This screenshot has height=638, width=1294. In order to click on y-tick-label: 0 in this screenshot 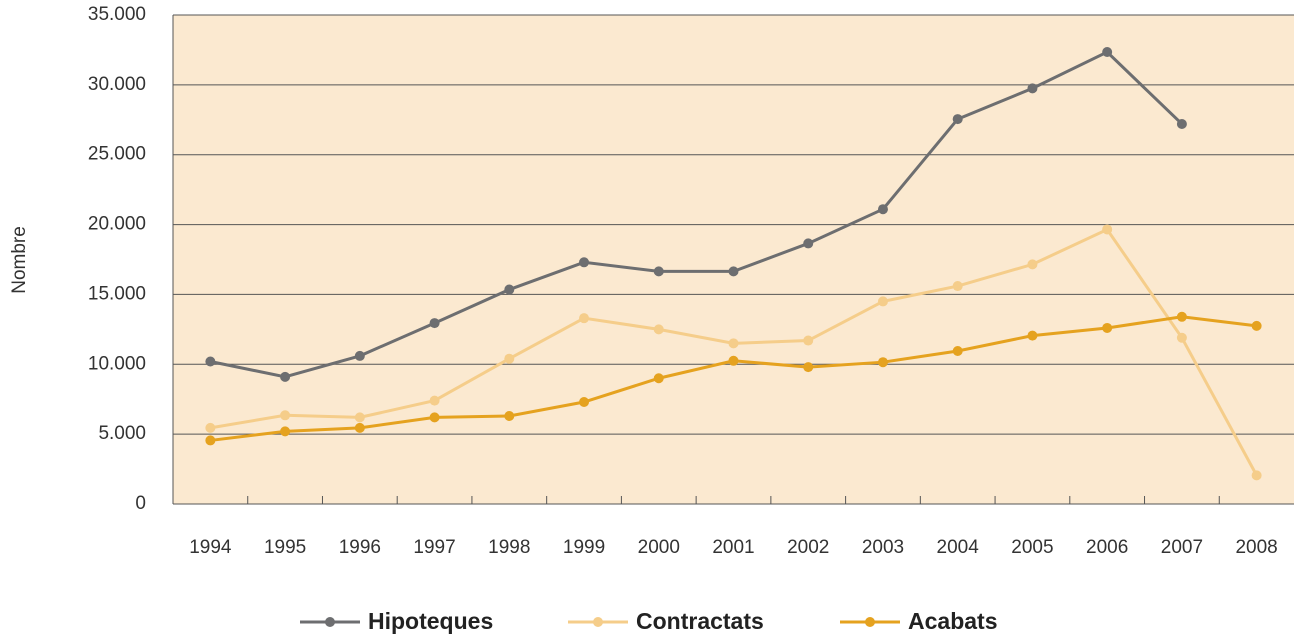, I will do `click(140, 503)`.